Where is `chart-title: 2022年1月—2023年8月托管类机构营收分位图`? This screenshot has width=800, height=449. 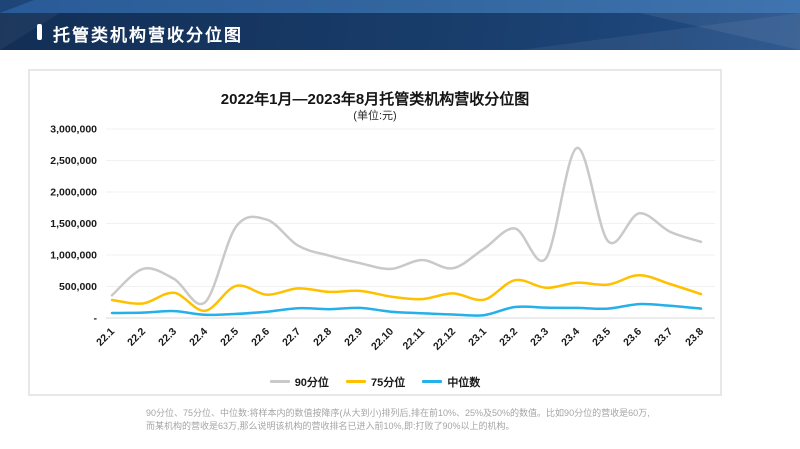
chart-title: 2022年1月—2023年8月托管类机构营收分位图 is located at coordinates (375, 99).